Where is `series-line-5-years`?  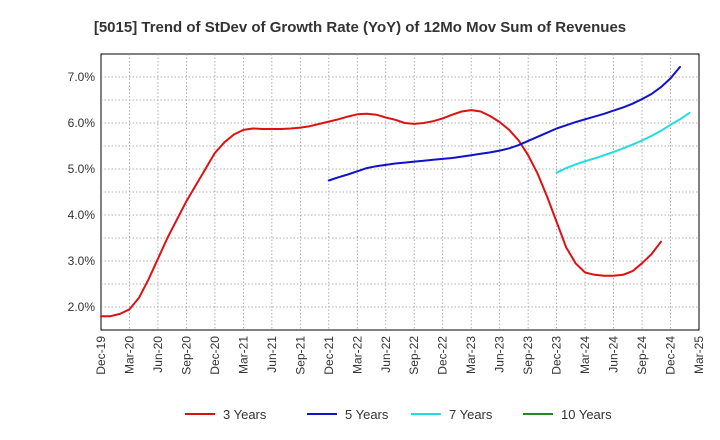 series-line-5-years is located at coordinates (504, 123).